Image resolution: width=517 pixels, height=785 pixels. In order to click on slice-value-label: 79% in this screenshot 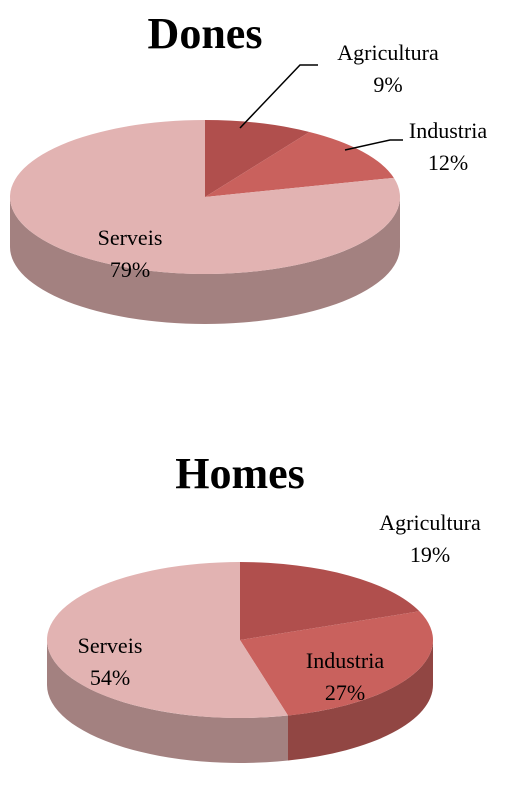, I will do `click(130, 269)`.